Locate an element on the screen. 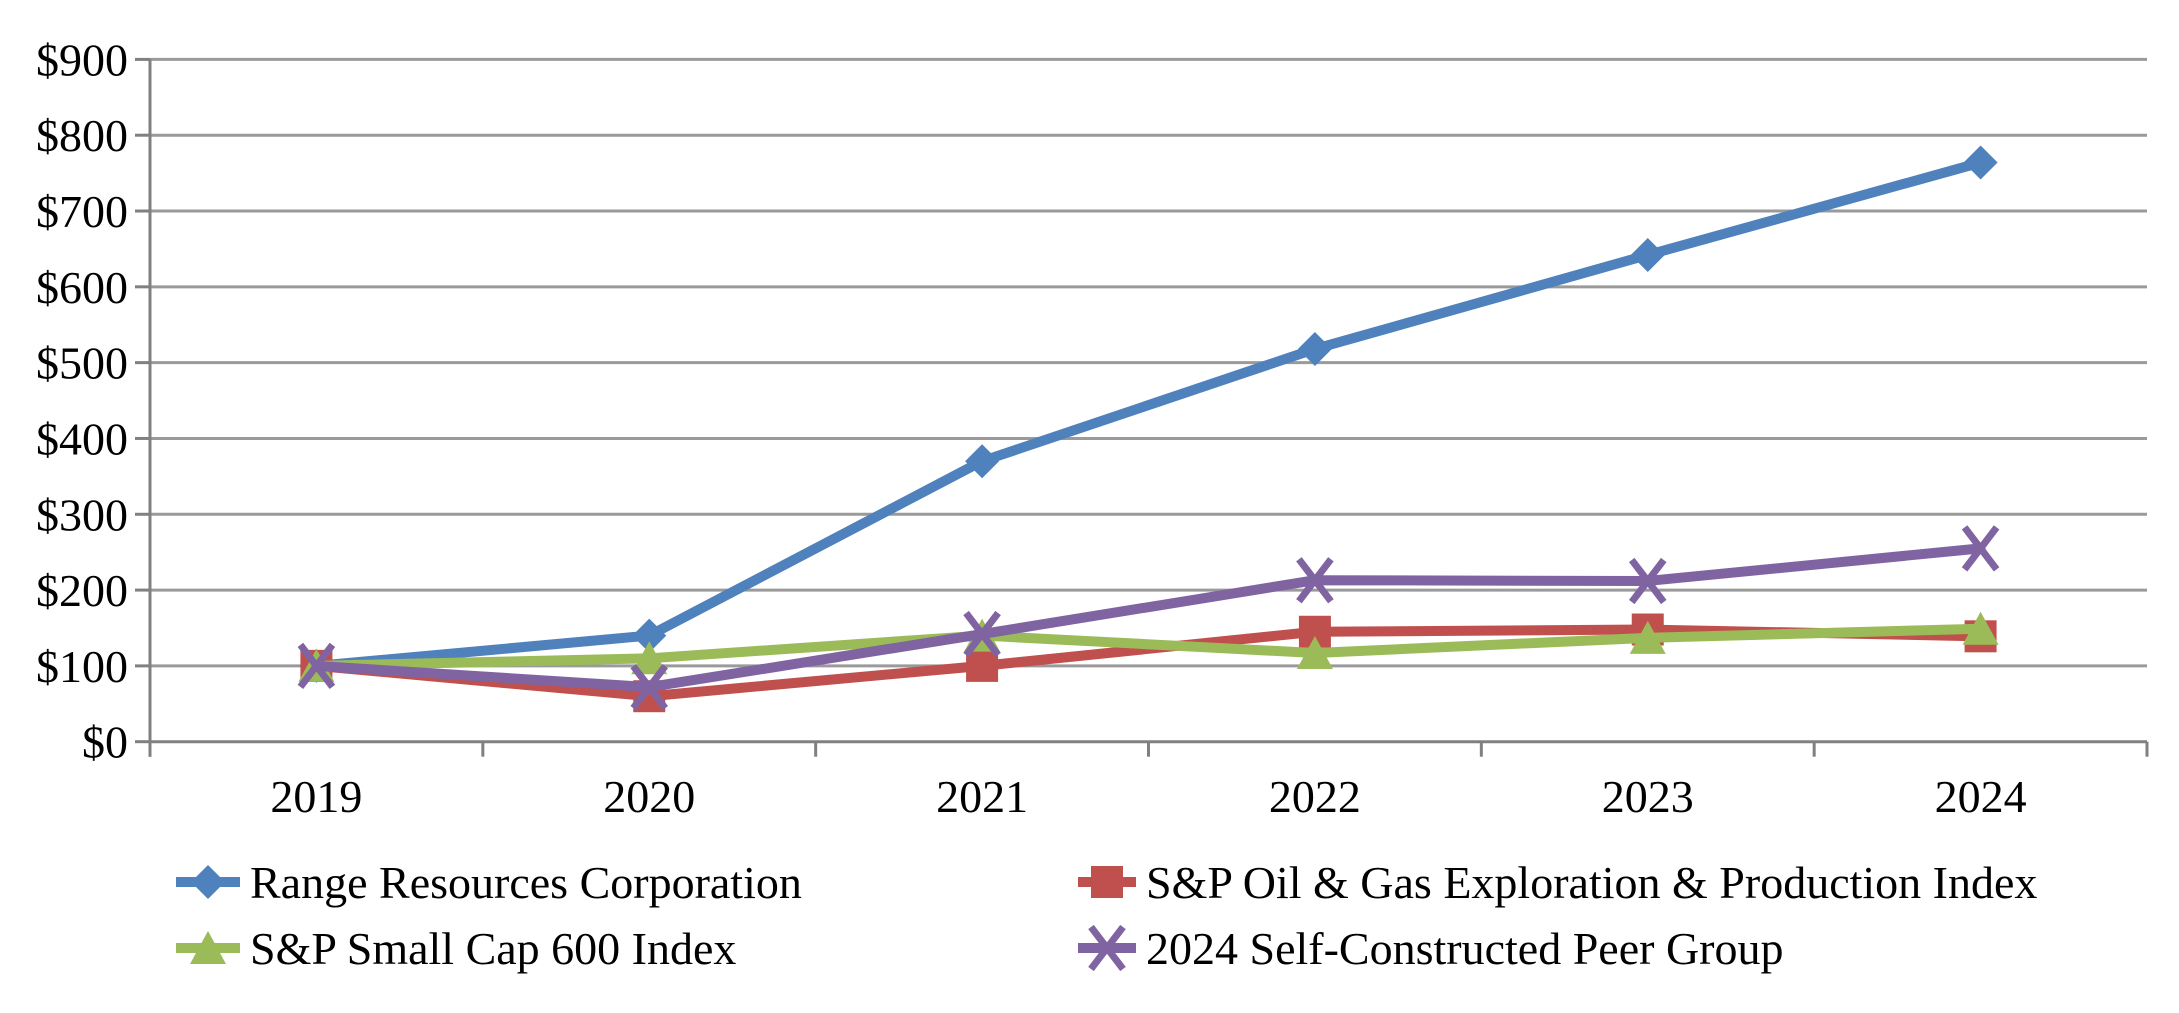 Image resolution: width=2179 pixels, height=1013 pixels. legend-item-s-p-small-cap-600-index: S&P Small Cap 600 Index is located at coordinates (456, 948).